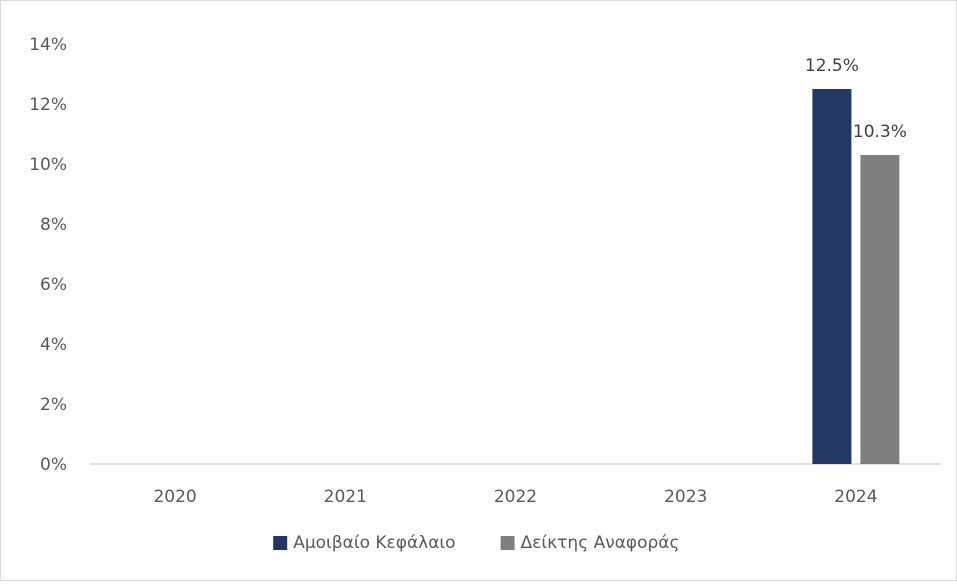 Image resolution: width=957 pixels, height=585 pixels. What do you see at coordinates (48, 165) in the screenshot?
I see `y-tick-label: 10%` at bounding box center [48, 165].